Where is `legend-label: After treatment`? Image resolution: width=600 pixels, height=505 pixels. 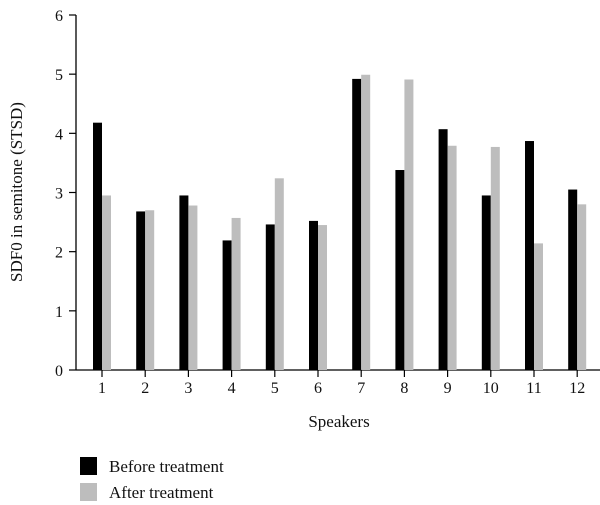 legend-label: After treatment is located at coordinates (161, 492).